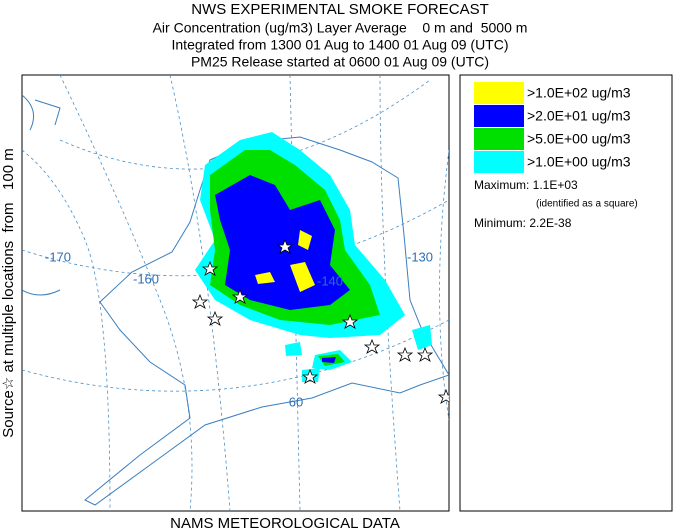 The image size is (678, 532). Describe the element at coordinates (579, 139) in the screenshot. I see `legend-label: >5.0E+00 ug/m3` at that location.